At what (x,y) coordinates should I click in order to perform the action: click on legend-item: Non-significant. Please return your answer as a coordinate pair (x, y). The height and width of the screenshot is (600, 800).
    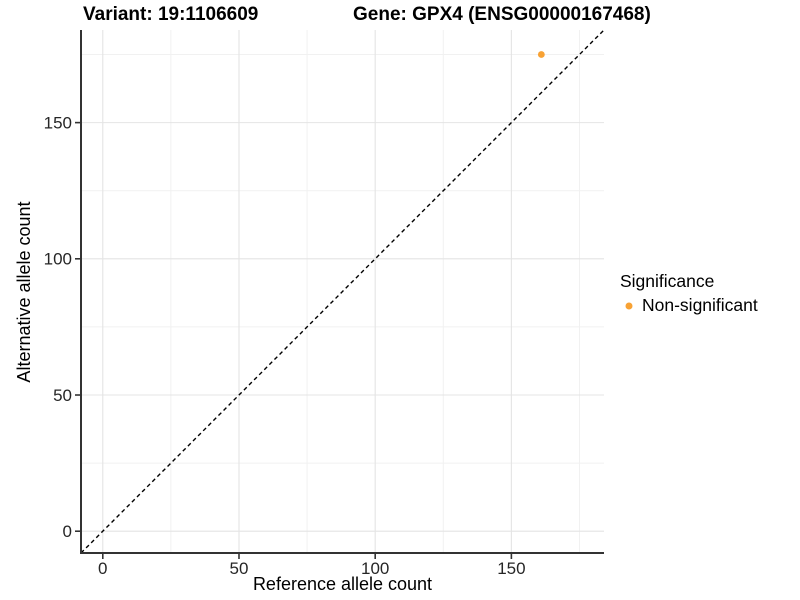
    Looking at the image, I should click on (689, 305).